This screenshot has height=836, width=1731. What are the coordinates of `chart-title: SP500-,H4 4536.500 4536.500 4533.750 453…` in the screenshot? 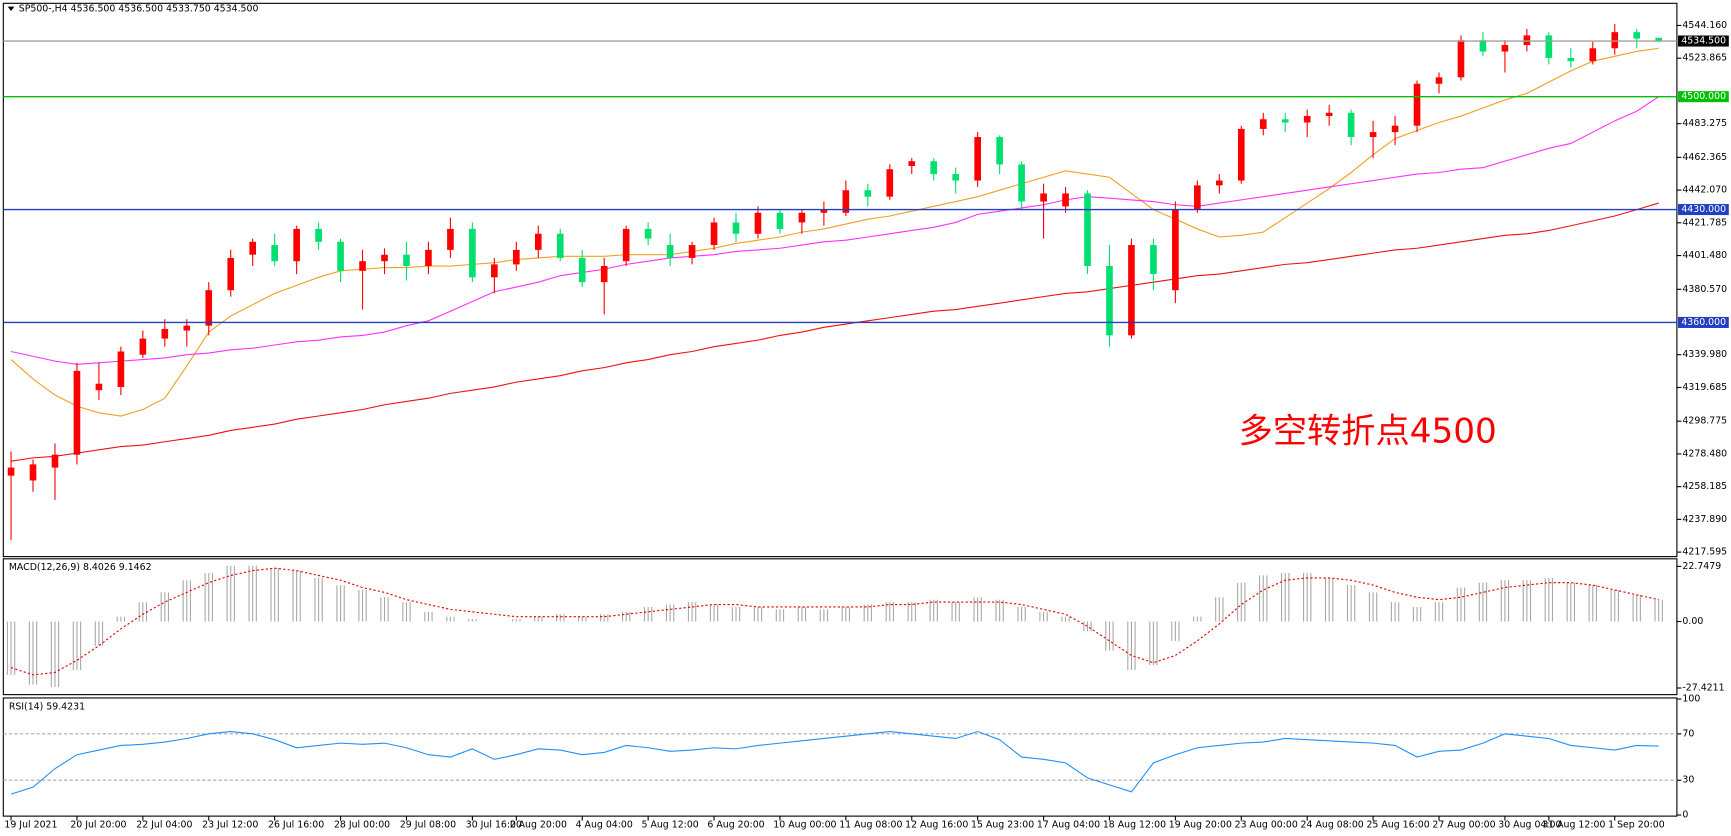 It's located at (139, 8).